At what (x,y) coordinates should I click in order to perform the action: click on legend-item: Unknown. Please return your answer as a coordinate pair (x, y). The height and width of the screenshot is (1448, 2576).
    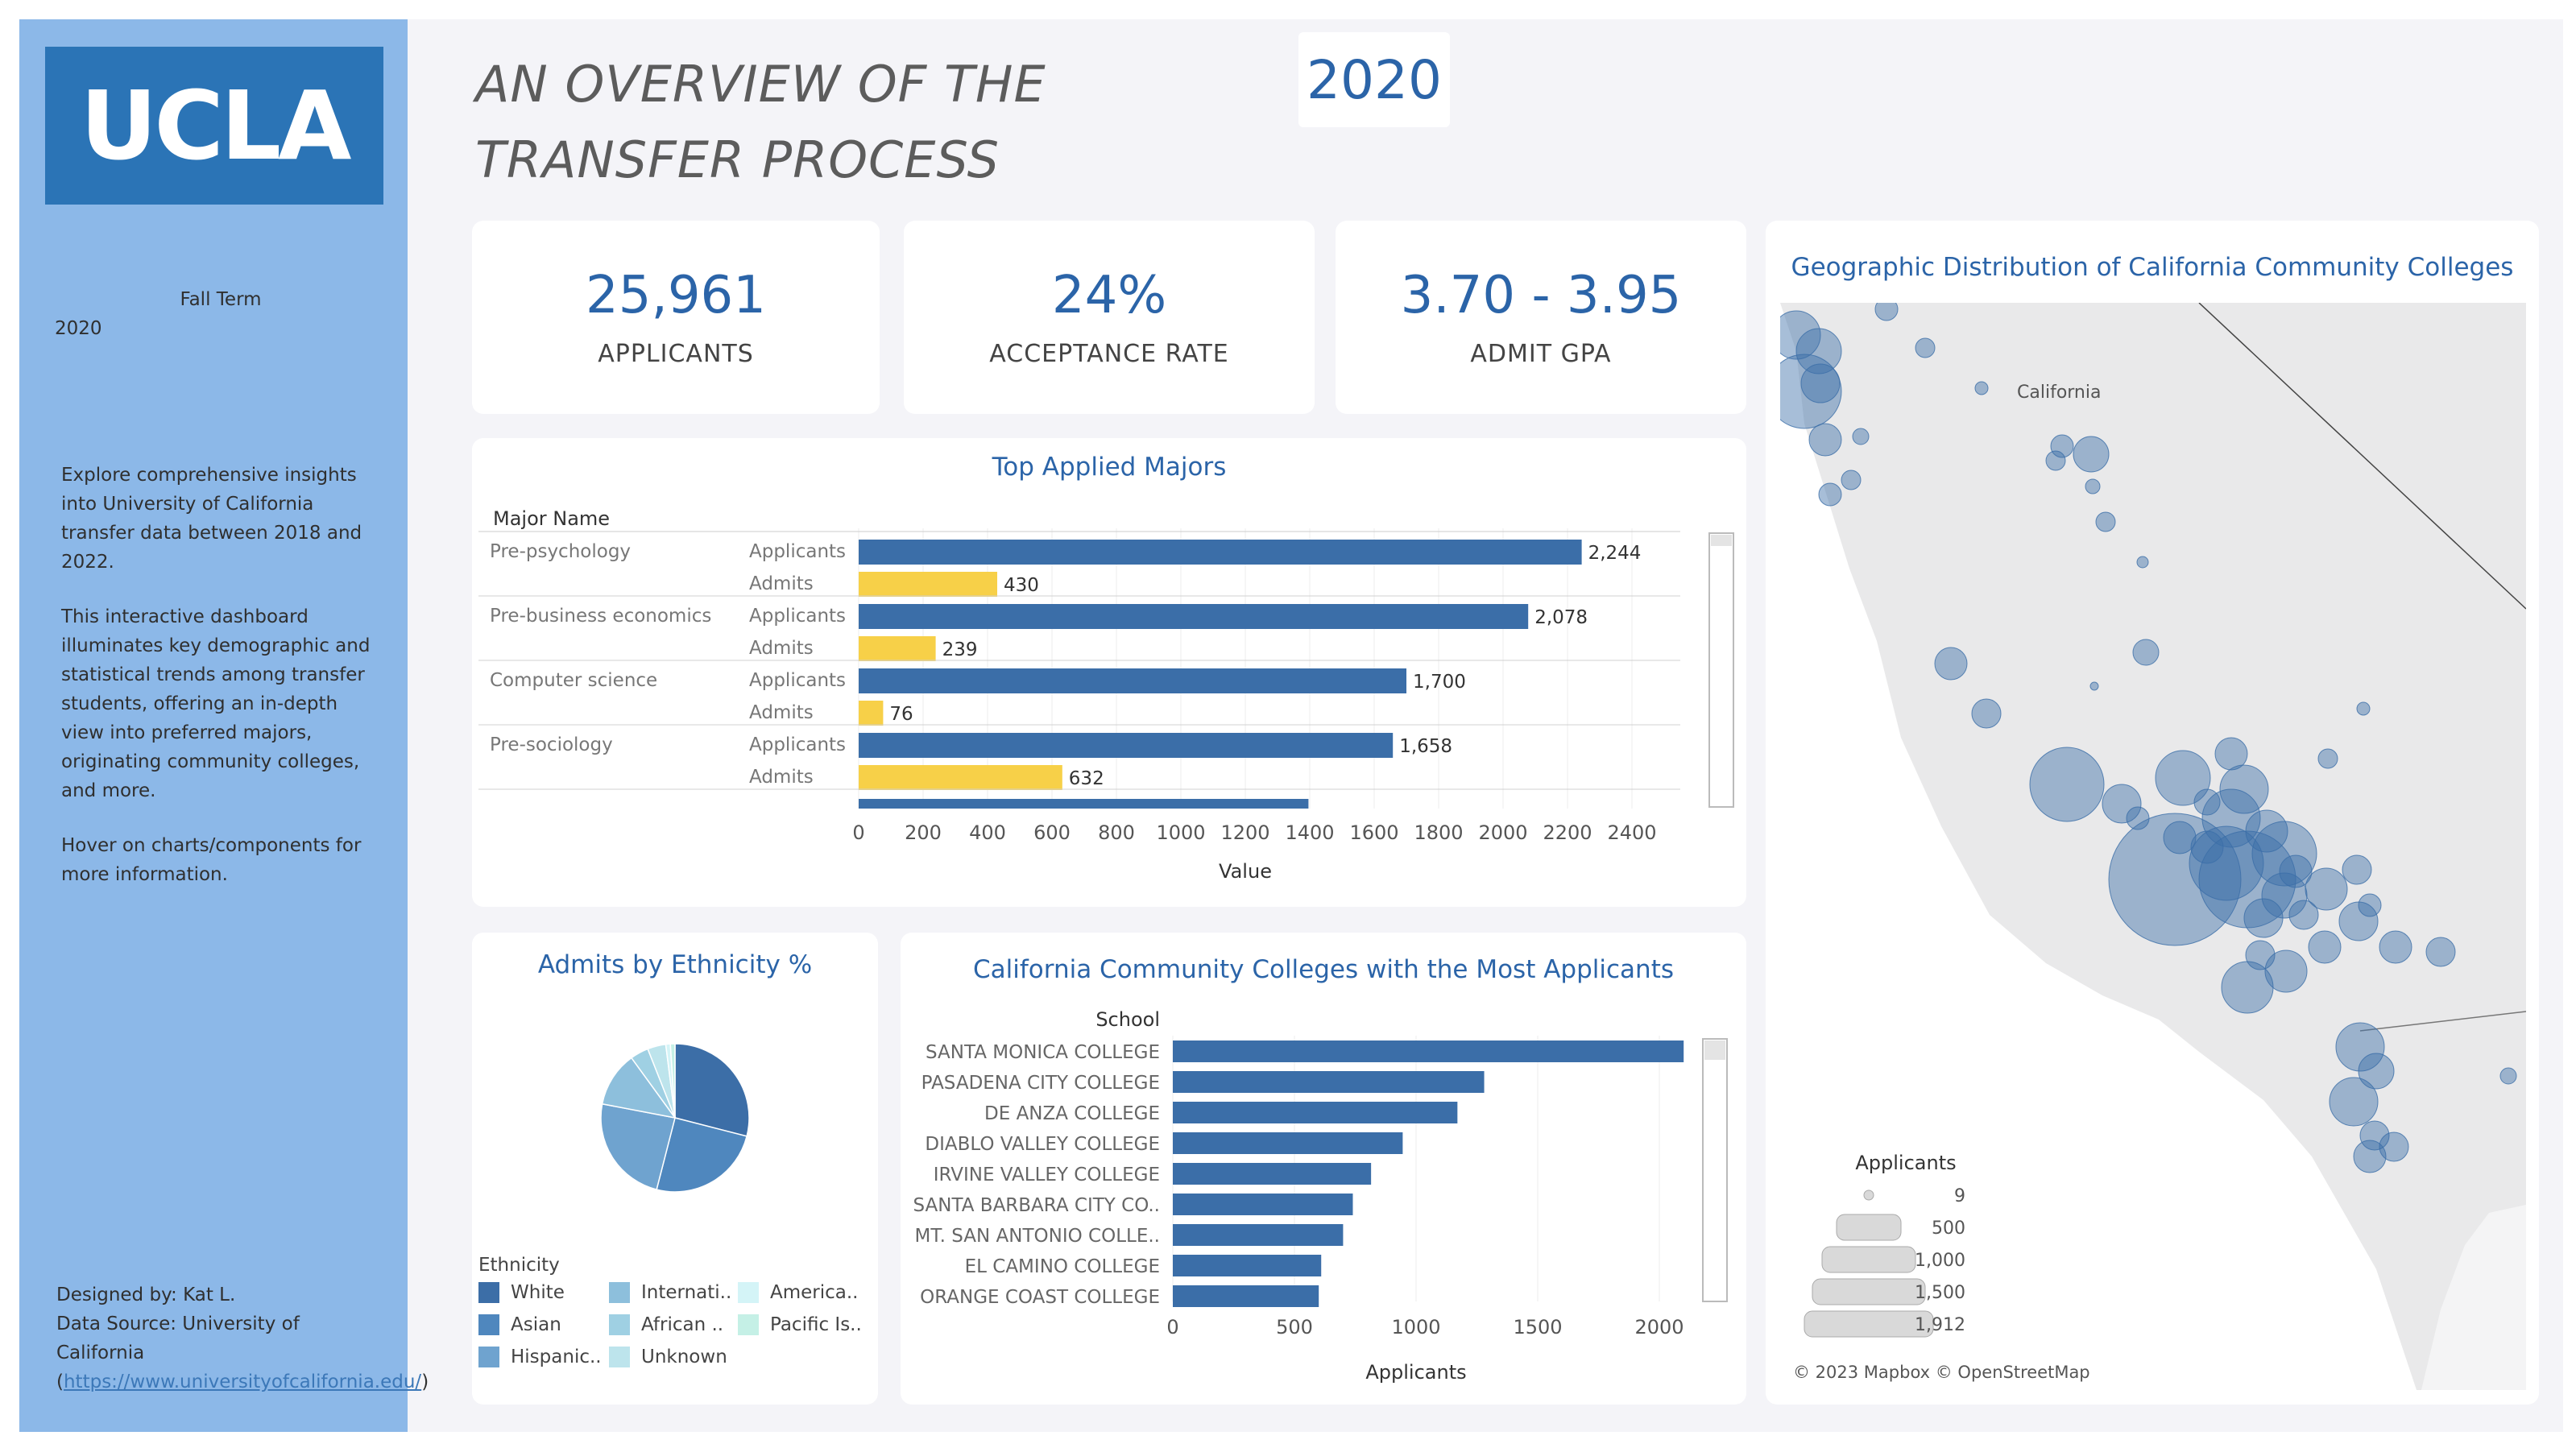
    Looking at the image, I should click on (668, 1357).